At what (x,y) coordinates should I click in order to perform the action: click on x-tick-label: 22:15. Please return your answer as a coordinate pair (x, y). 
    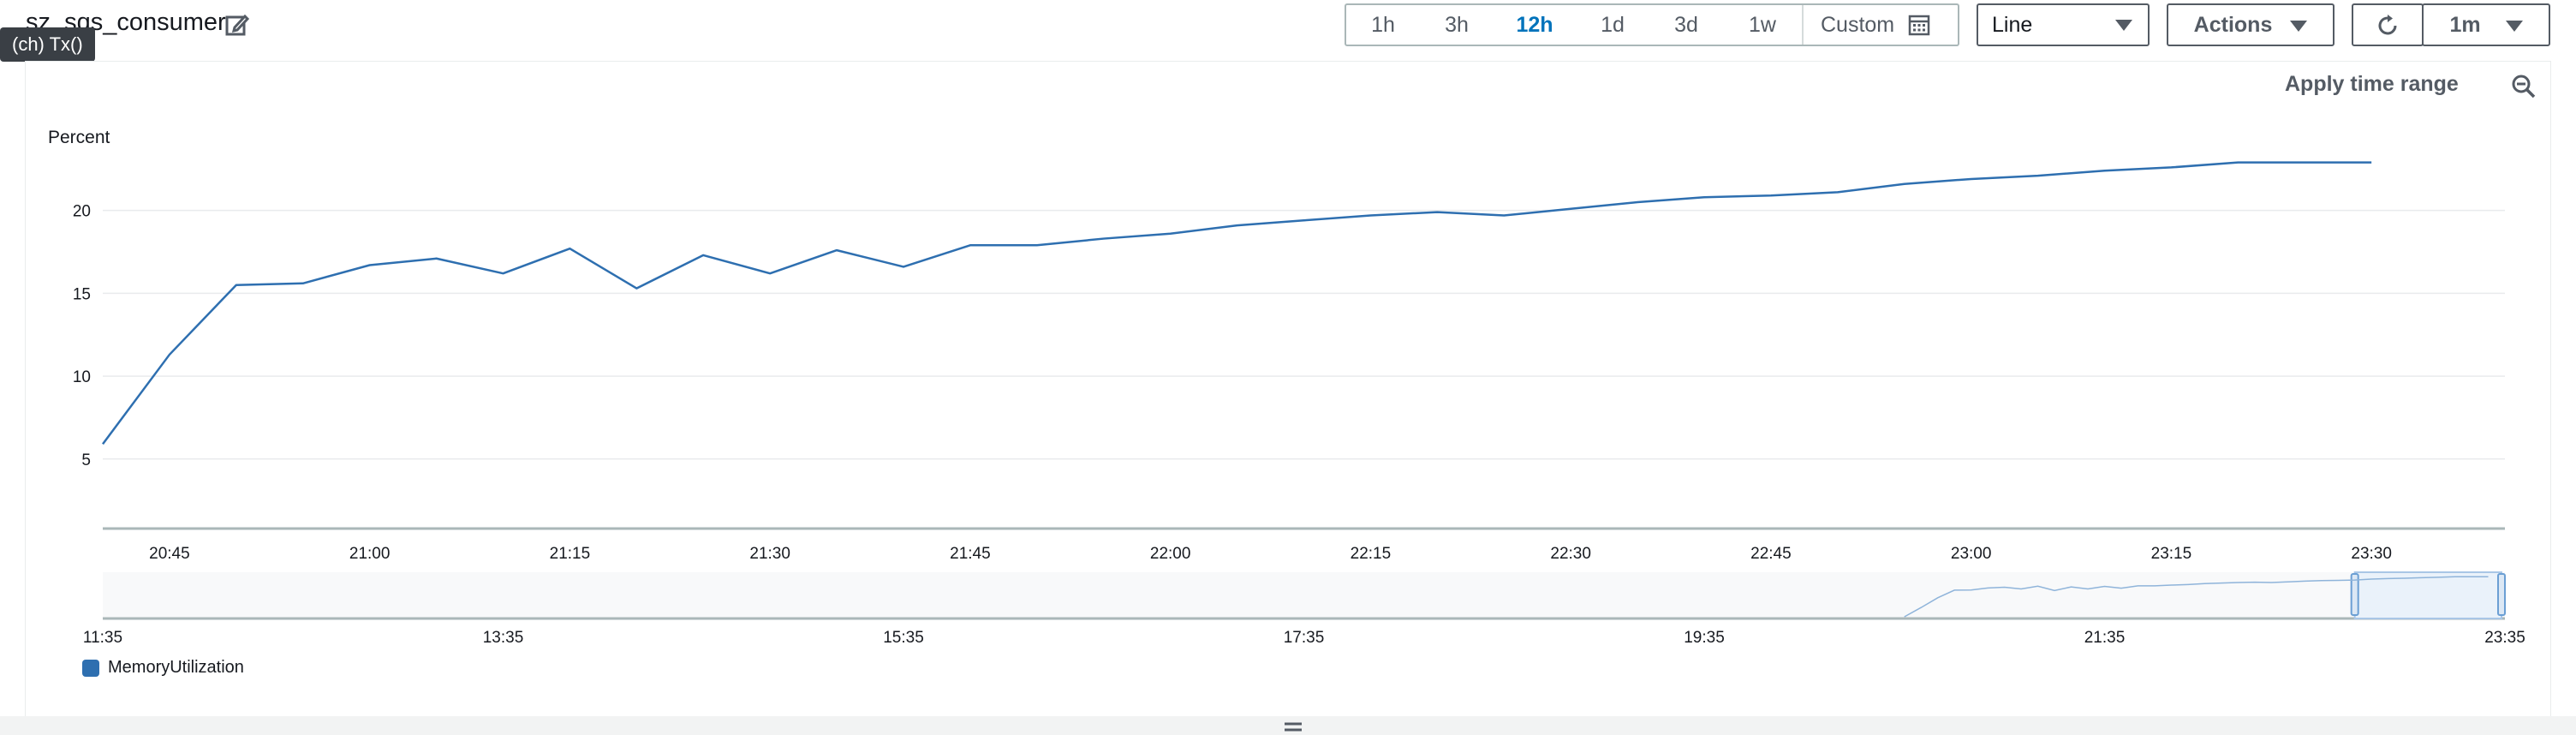
    Looking at the image, I should click on (1371, 554).